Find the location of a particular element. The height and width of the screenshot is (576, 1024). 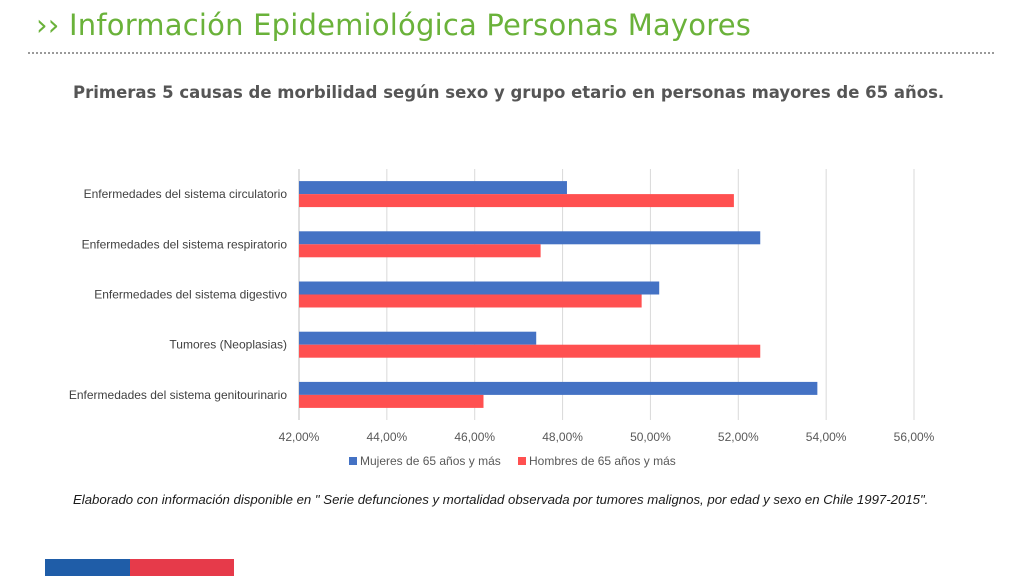

category-label: Enfermedades del sistema genitourinario is located at coordinates (178, 395).